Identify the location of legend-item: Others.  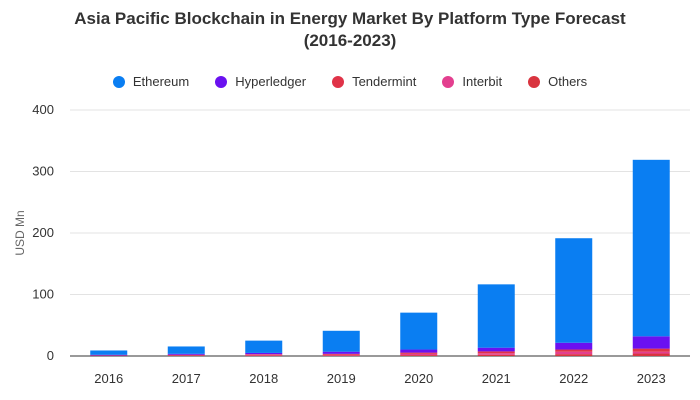
(557, 81).